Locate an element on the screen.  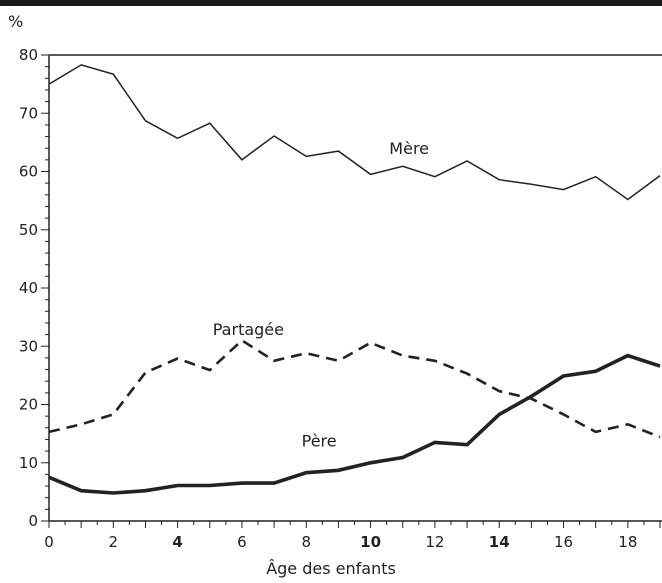
y-axis-label: % is located at coordinates (15, 21).